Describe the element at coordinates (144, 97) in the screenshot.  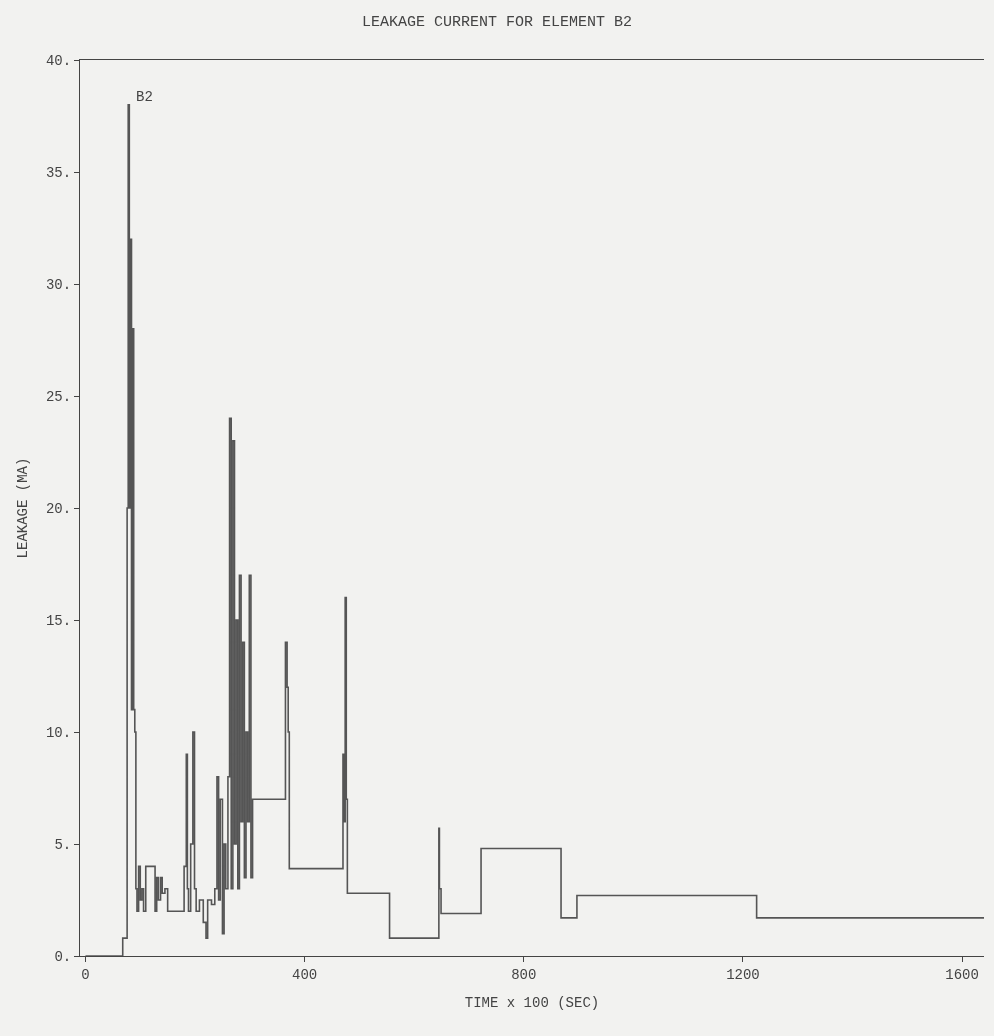
I see `annotation: B2` at that location.